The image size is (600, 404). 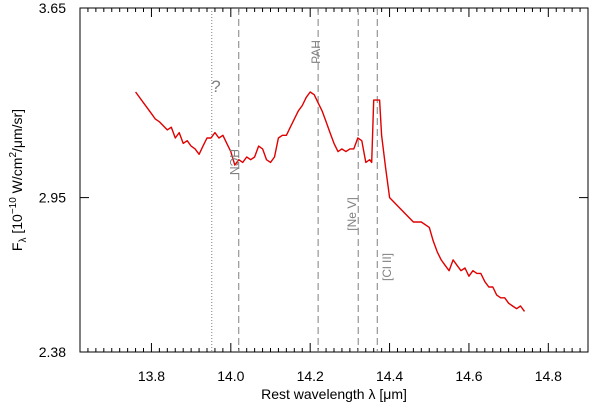 I want to click on y-tick-label: 2.38, so click(x=52, y=352).